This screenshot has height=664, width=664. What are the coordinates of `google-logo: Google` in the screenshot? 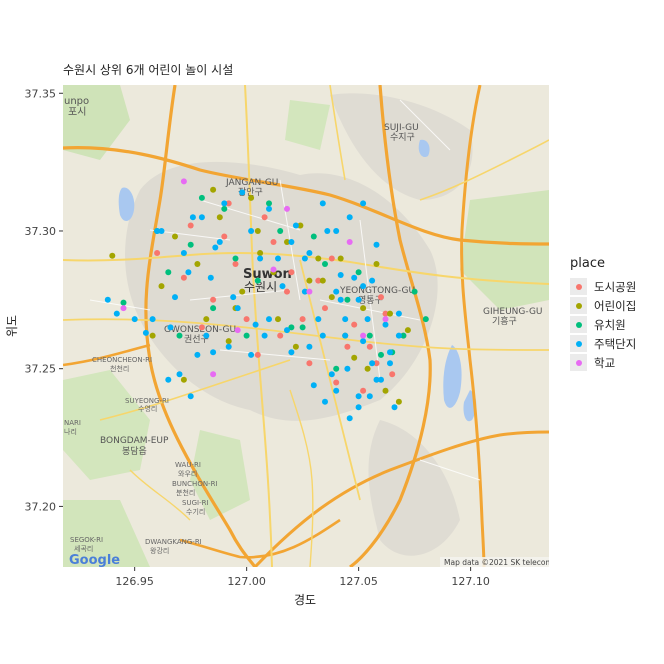 It's located at (94, 560).